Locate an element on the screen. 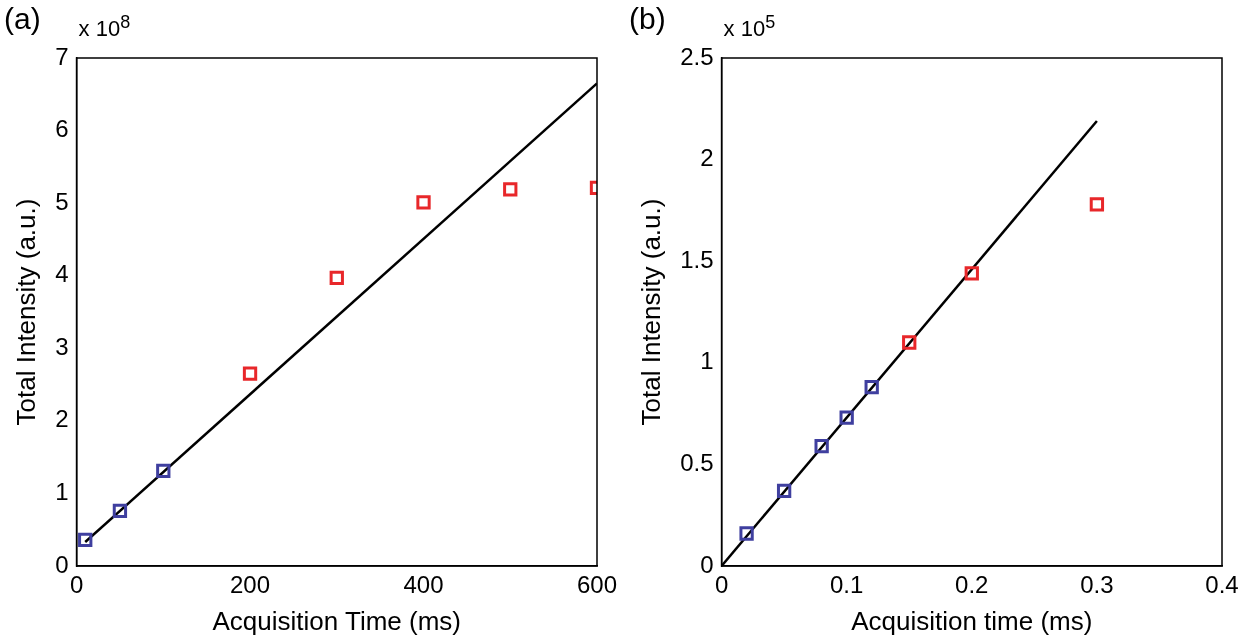 The image size is (1251, 638). y-tick-label: 0.5 is located at coordinates (697, 463).